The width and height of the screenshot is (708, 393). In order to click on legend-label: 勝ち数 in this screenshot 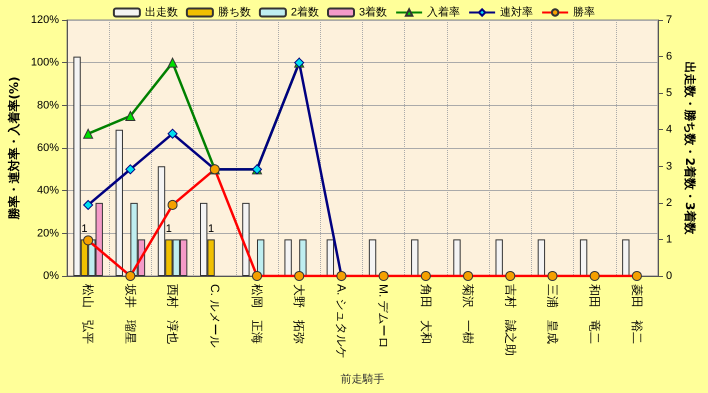, I will do `click(234, 12)`.